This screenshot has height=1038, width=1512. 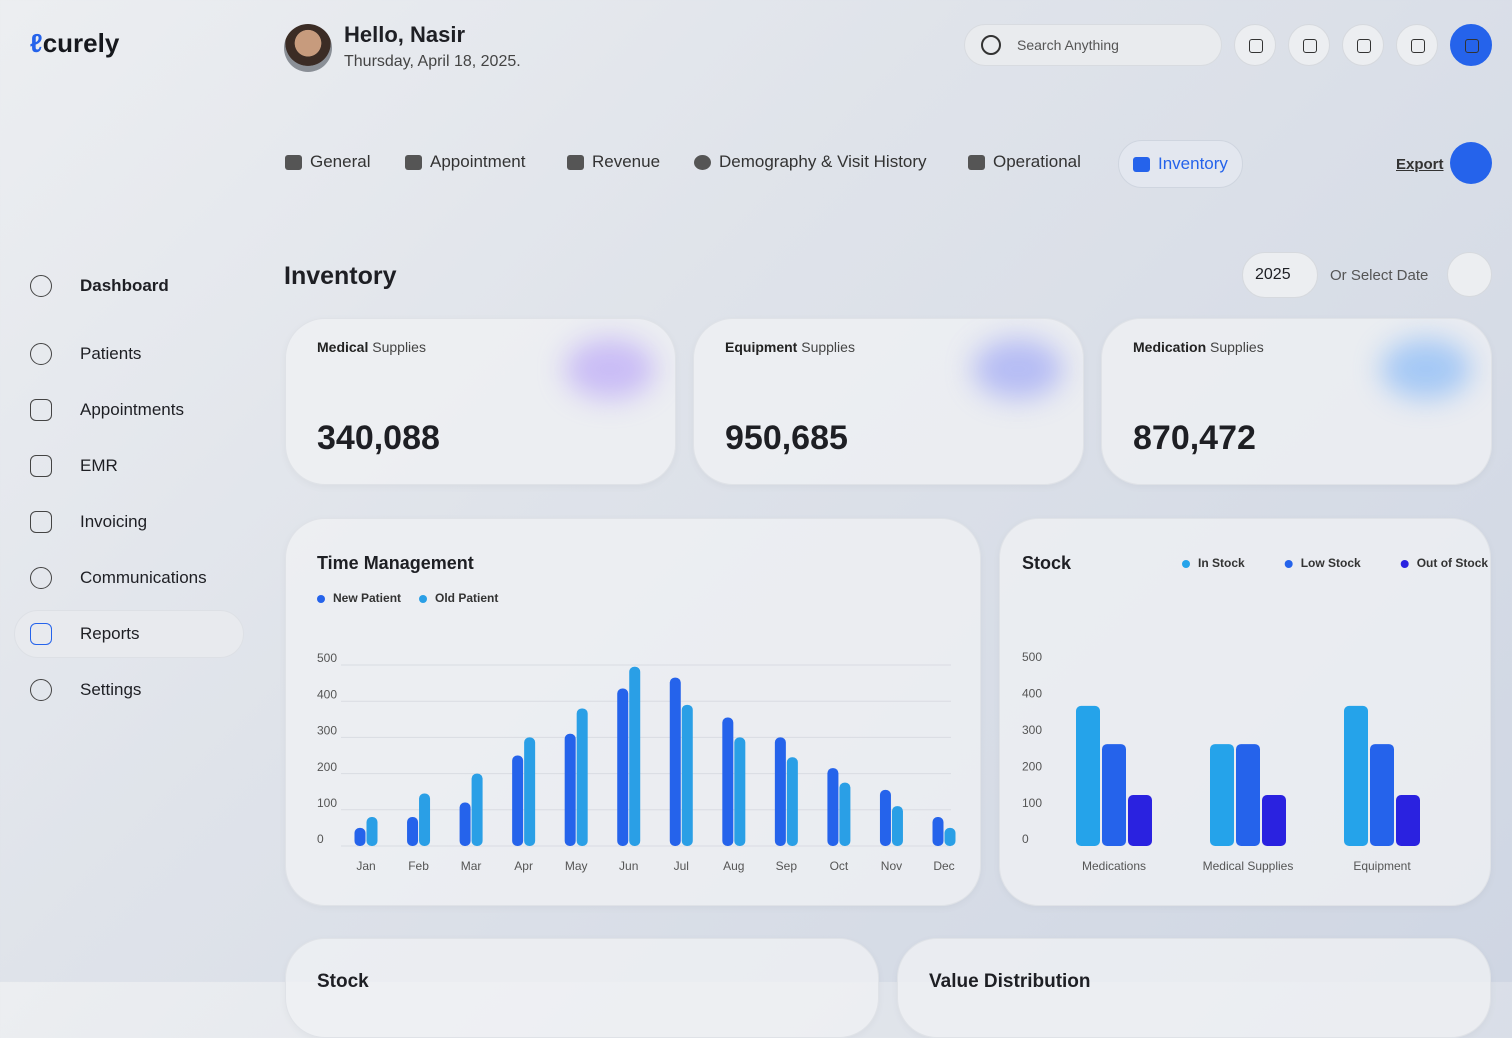 I want to click on tab-active: Inventory, so click(x=1180, y=164).